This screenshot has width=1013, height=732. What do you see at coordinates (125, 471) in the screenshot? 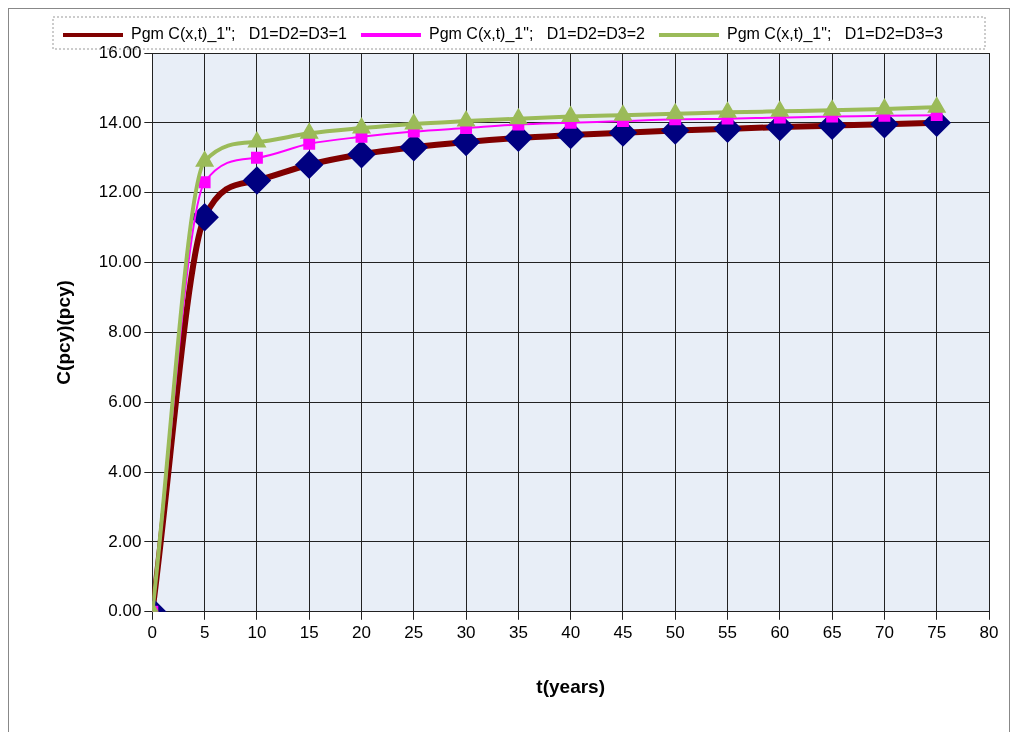
I see `y-tick-label: 4.00` at bounding box center [125, 471].